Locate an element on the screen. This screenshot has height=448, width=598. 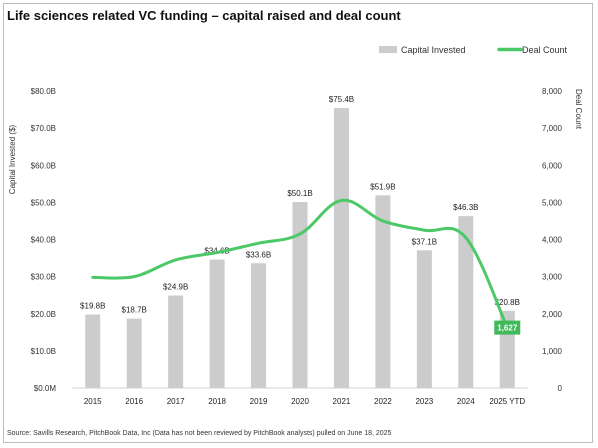
bar-label: $20.8B is located at coordinates (507, 302).